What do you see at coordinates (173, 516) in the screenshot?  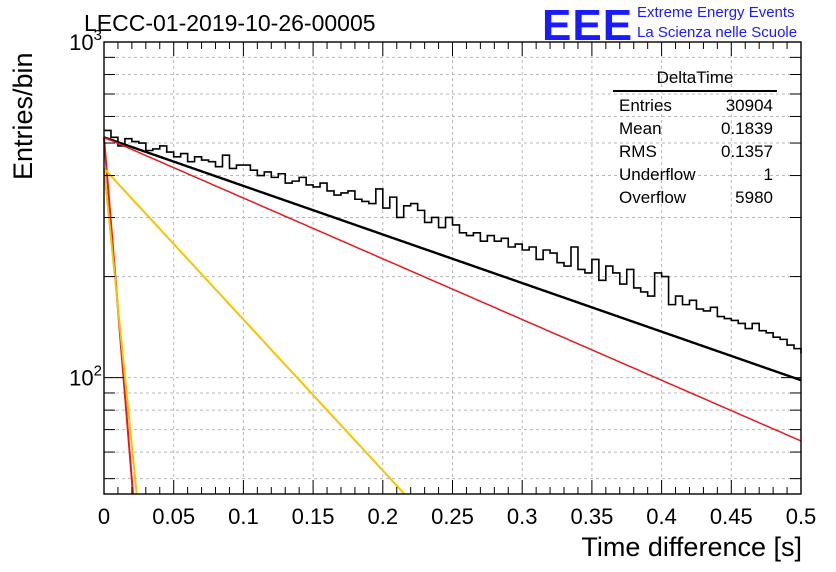 I see `x-tick-label: 0.05` at bounding box center [173, 516].